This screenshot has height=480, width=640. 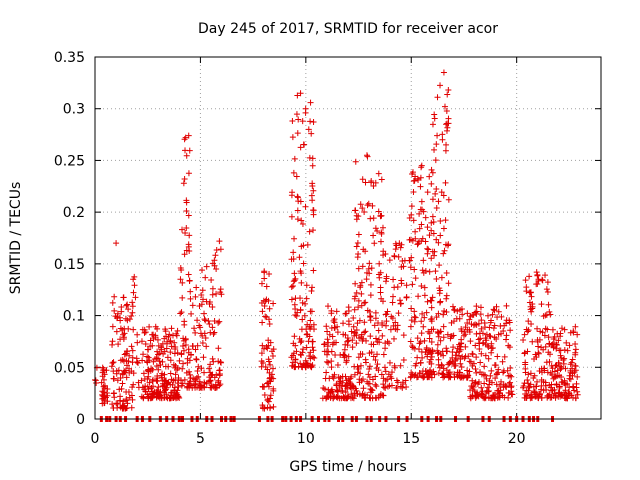 I want to click on y-tick-label: 0.2, so click(x=74, y=213).